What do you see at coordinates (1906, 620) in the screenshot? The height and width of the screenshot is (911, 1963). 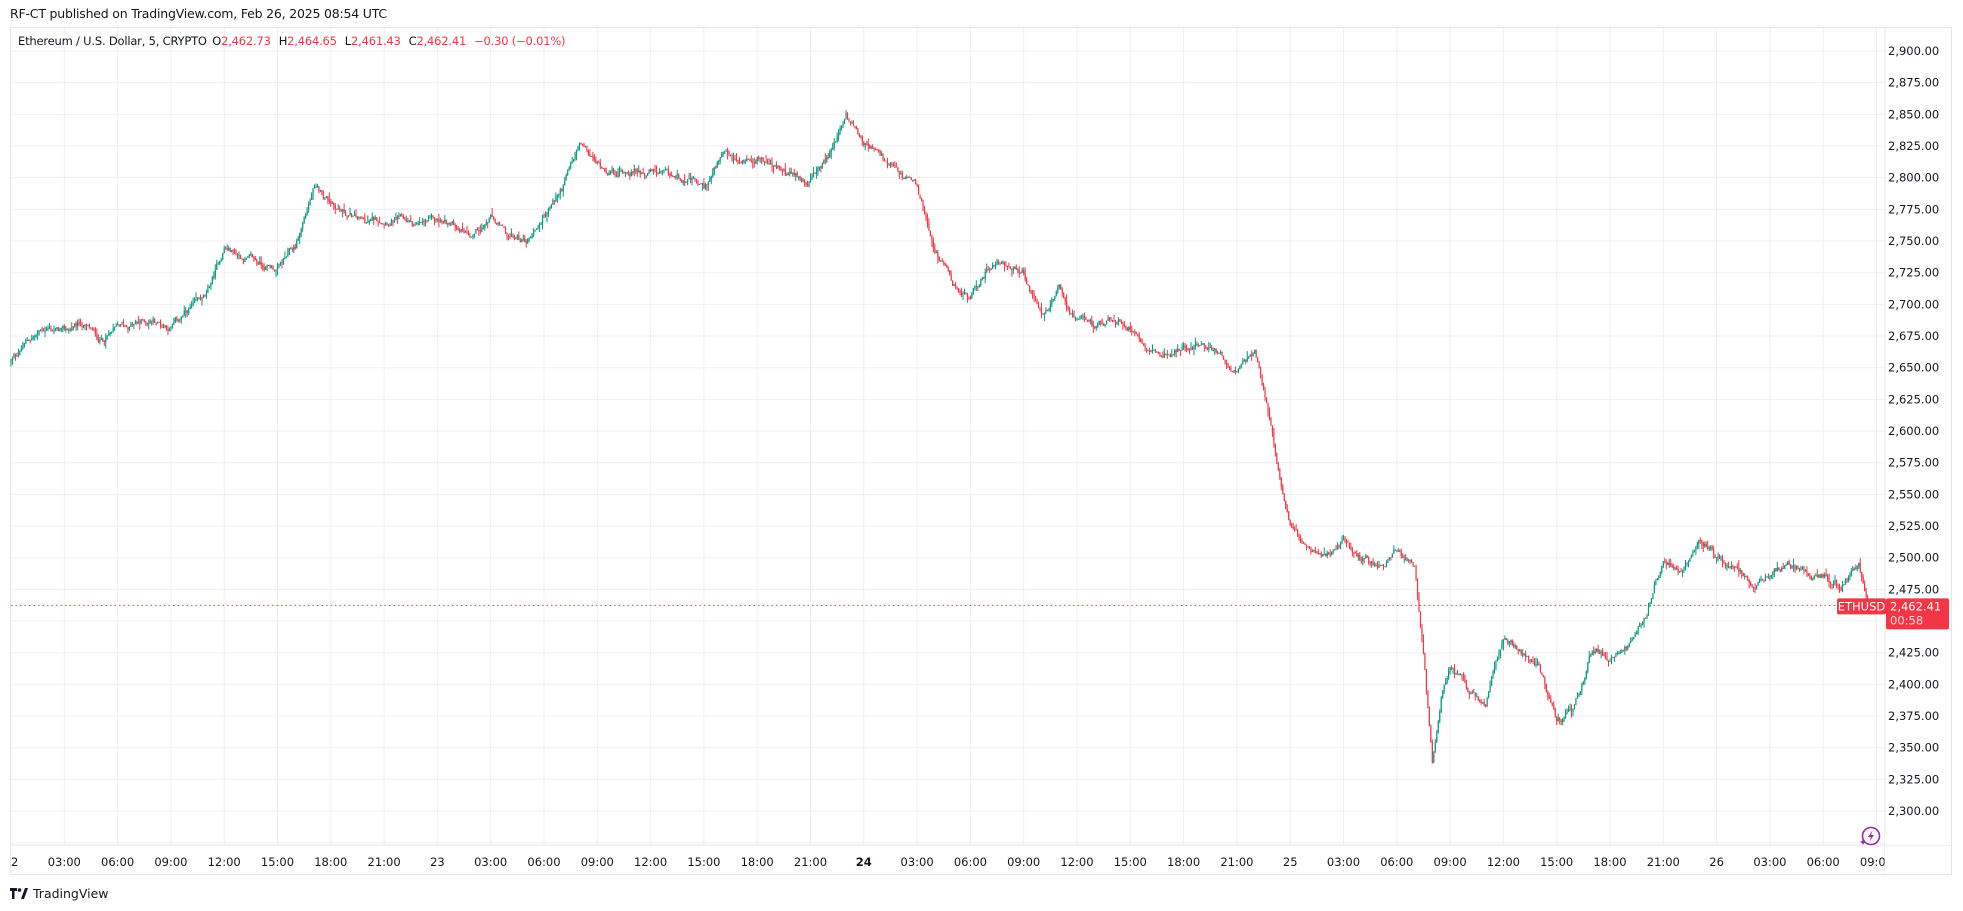 I see `bar-countdown: 00:58` at bounding box center [1906, 620].